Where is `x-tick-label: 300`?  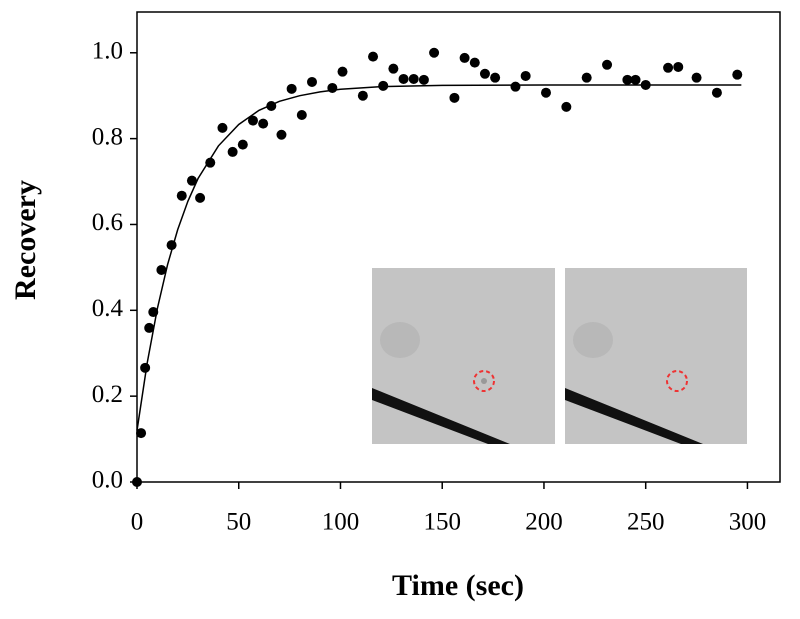 x-tick-label: 300 is located at coordinates (748, 522).